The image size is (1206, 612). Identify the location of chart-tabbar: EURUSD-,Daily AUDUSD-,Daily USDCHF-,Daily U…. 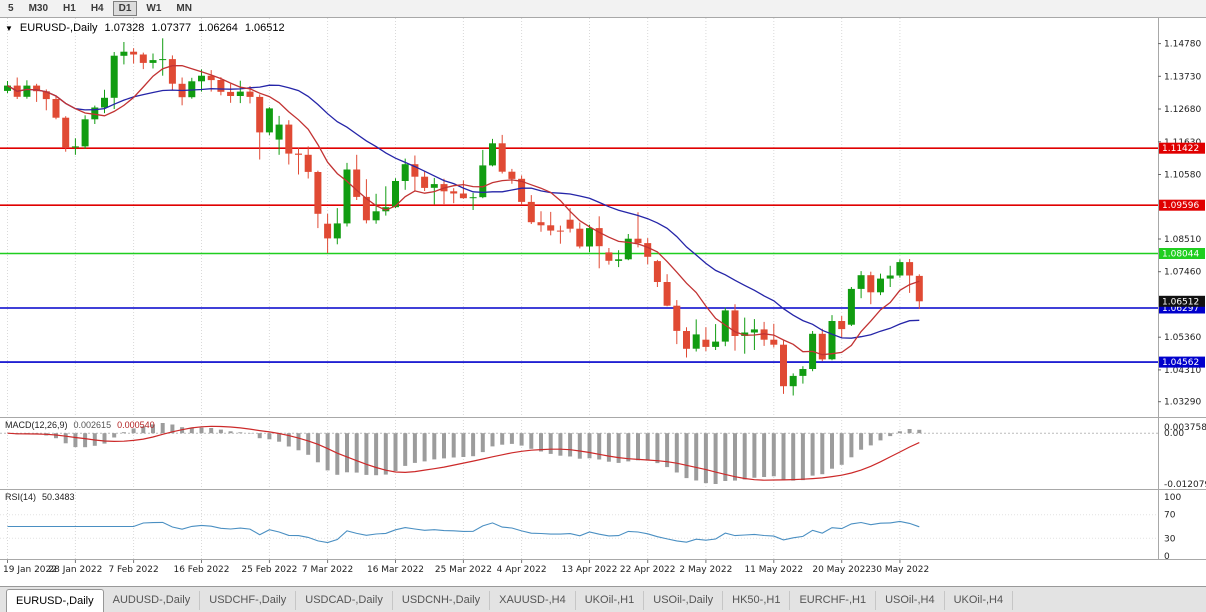
(603, 599).